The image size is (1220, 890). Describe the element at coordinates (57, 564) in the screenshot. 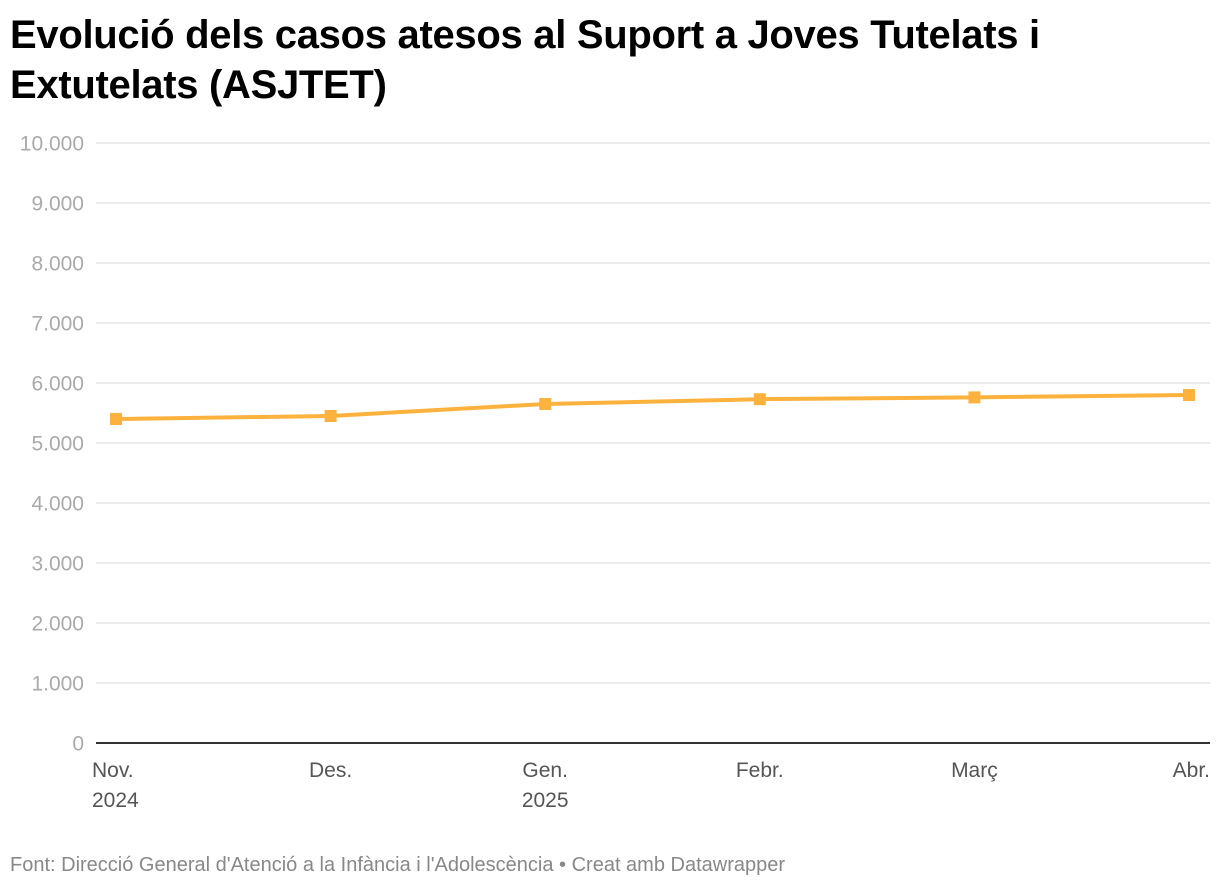

I see `y-tick-label: 3.000` at that location.